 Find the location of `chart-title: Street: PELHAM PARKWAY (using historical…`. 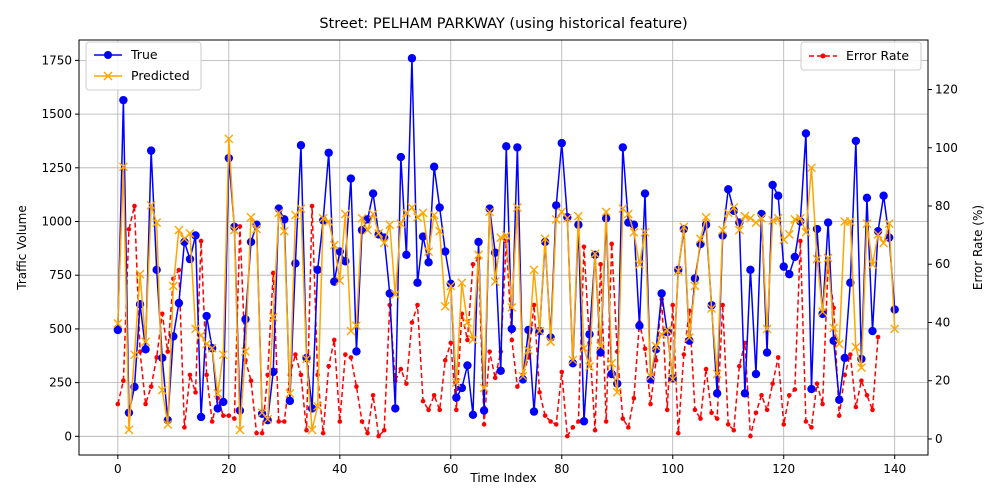

chart-title: Street: PELHAM PARKWAY (using historical… is located at coordinates (503, 24).